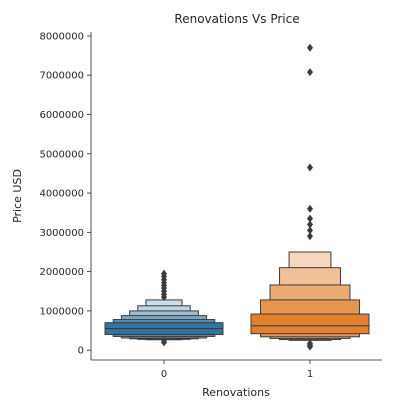 Image resolution: width=420 pixels, height=409 pixels. What do you see at coordinates (61, 194) in the screenshot?
I see `y-tick-label: 4000000` at bounding box center [61, 194].